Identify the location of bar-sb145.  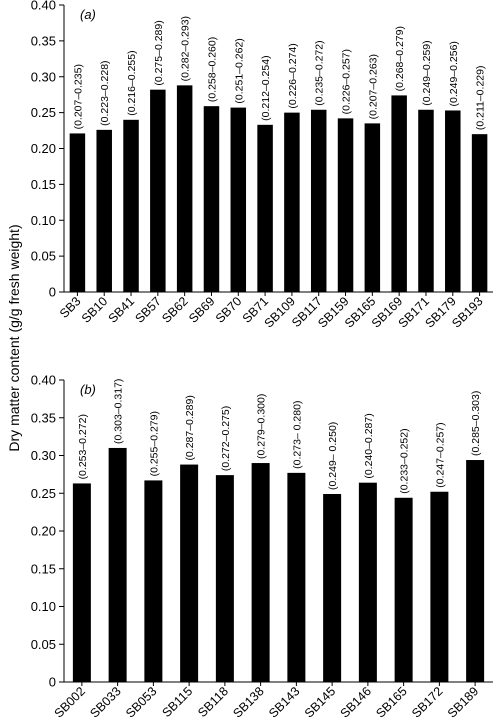
(332, 588).